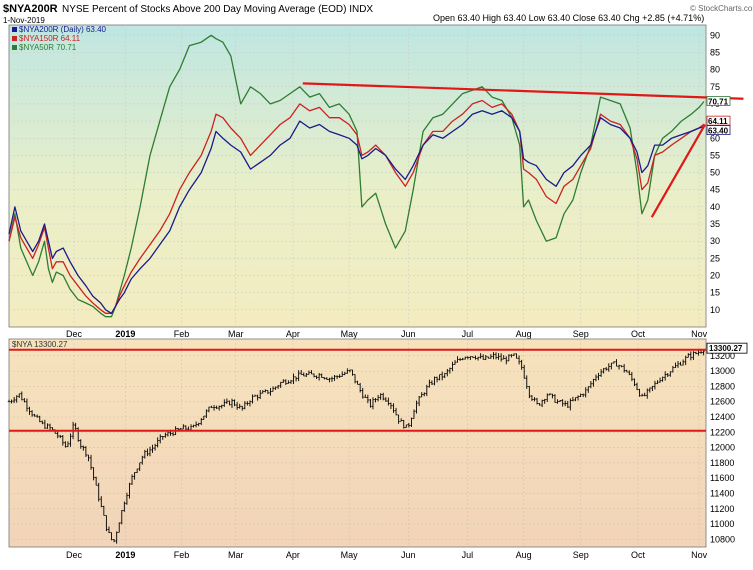 Image resolution: width=753 pixels, height=570 pixels. Describe the element at coordinates (718, 131) in the screenshot. I see `last-label-2: 63.40` at that location.